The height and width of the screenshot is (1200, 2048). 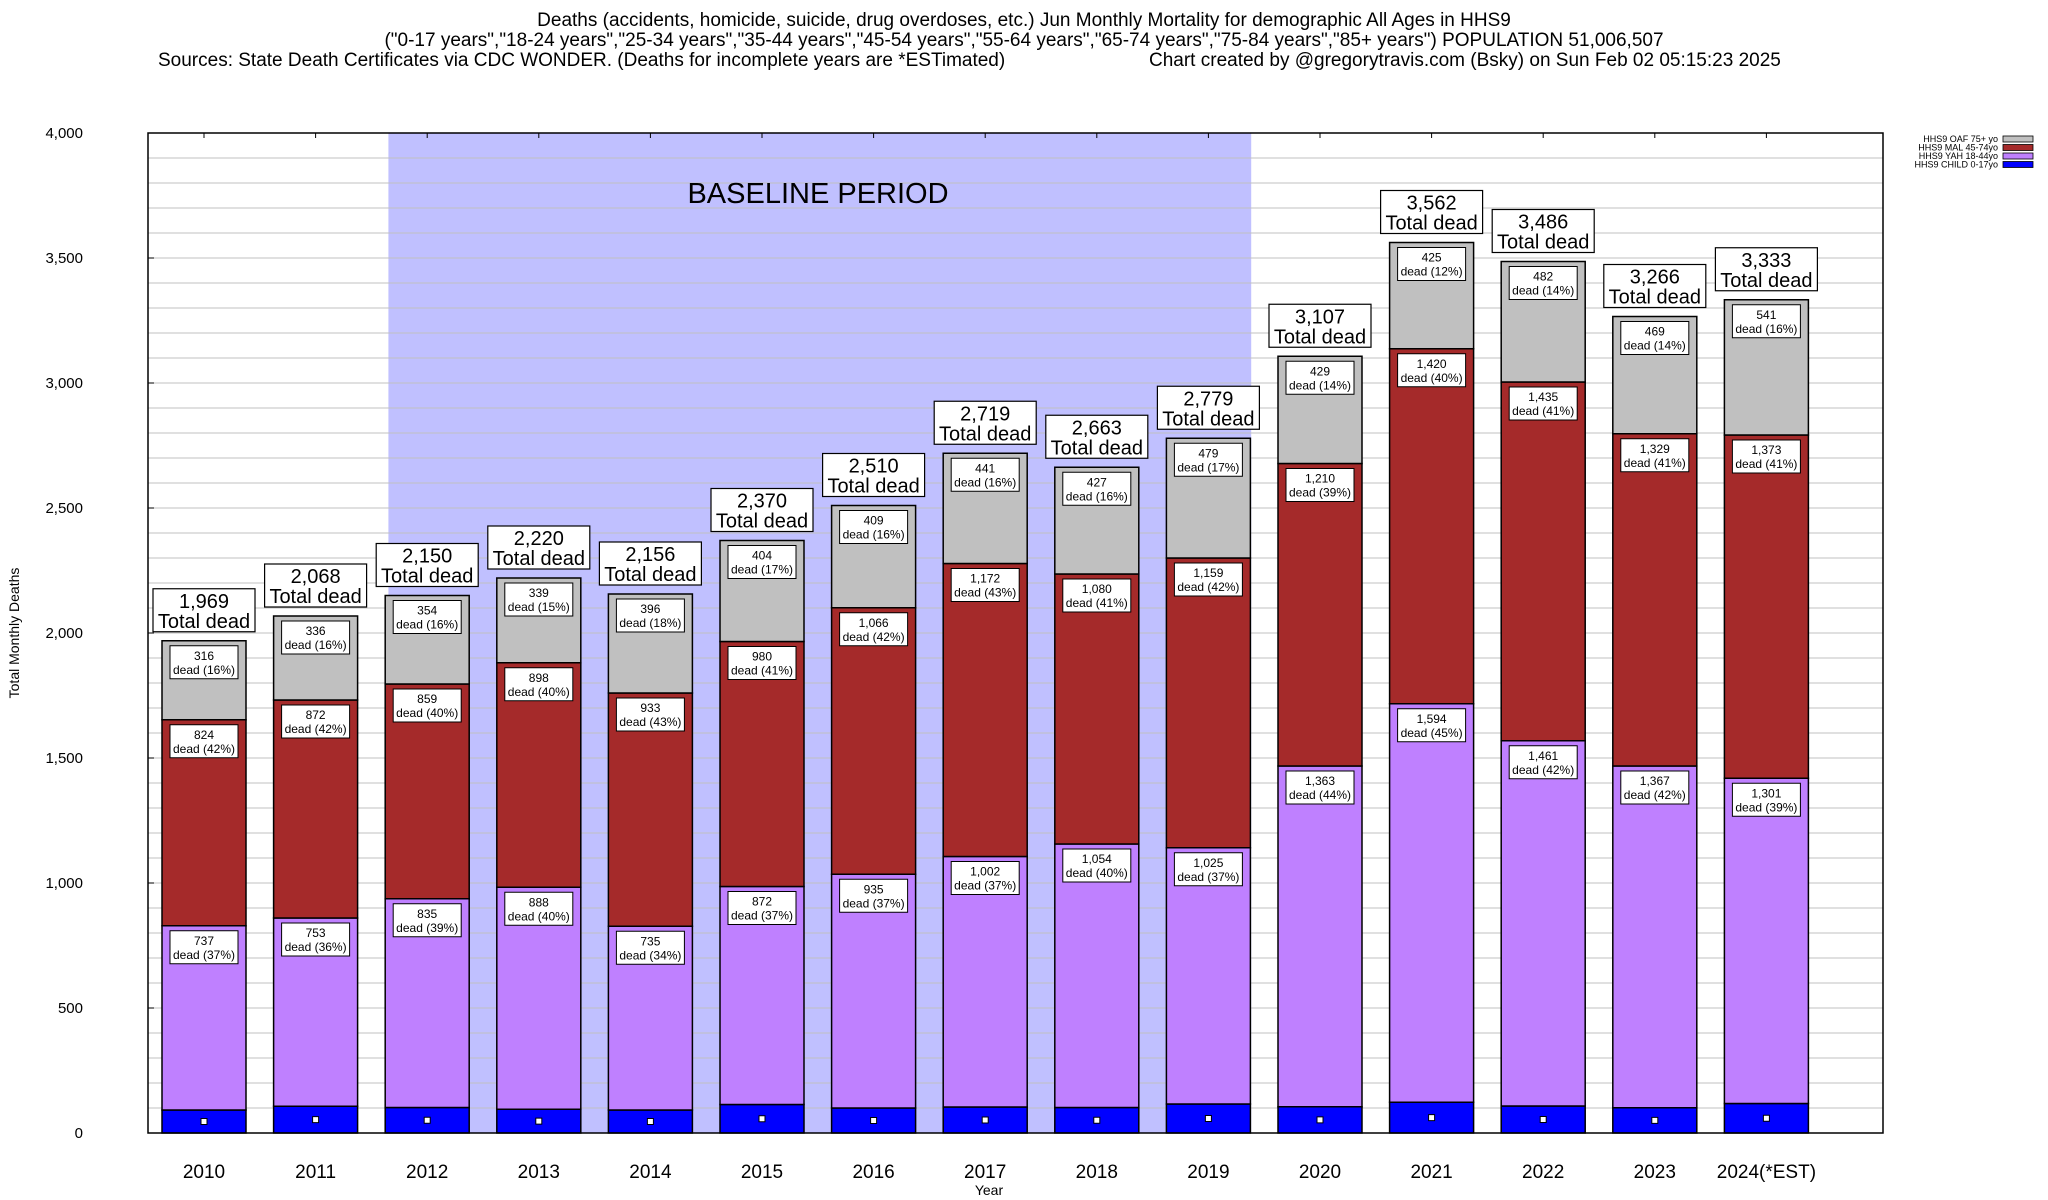 I want to click on segment-value-label: 898, so click(x=539, y=678).